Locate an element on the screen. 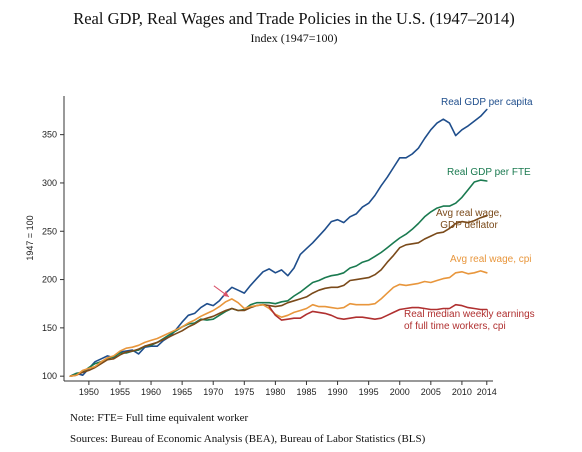  x-tick-label: 1960 is located at coordinates (151, 392).